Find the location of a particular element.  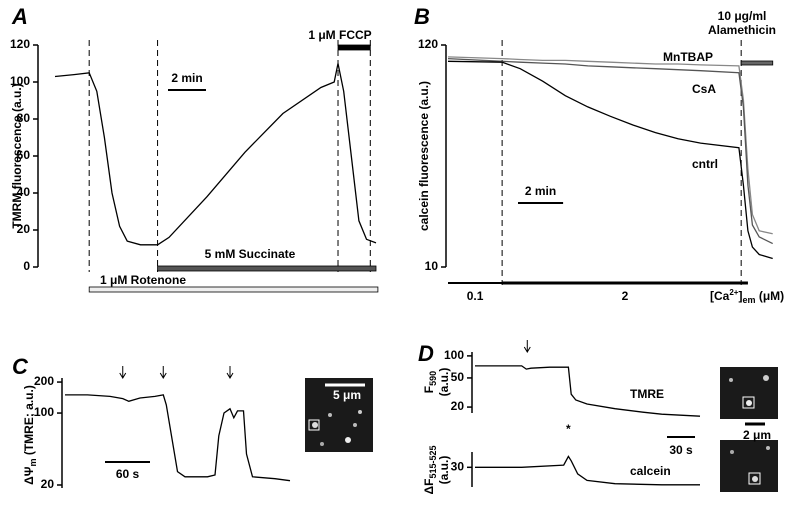

y-label-text: TMRM fluorescence (a.u.) is located at coordinates (17, 155).